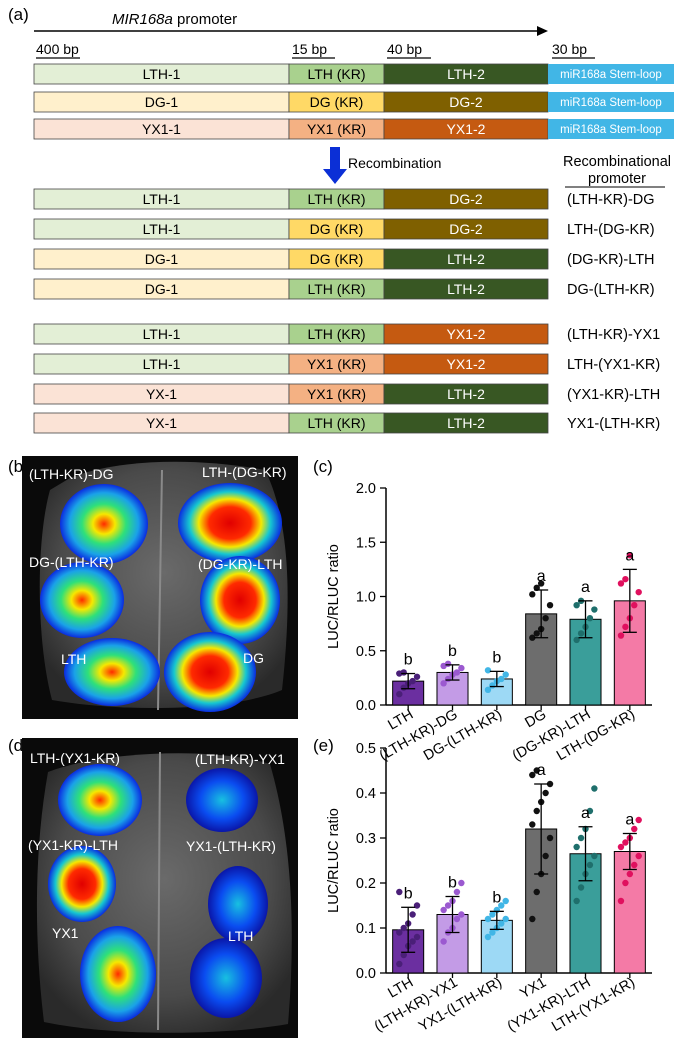 The width and height of the screenshot is (685, 1049). I want to click on original-row-segment-label-3: DG-2, so click(466, 102).